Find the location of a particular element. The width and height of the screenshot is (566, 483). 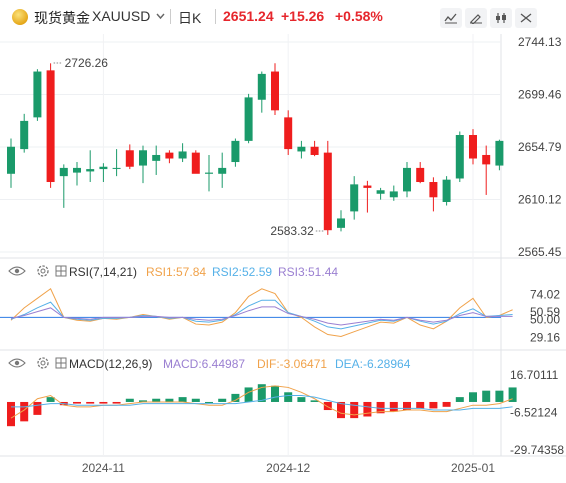

rsi-title: RSI(7,14,21) is located at coordinates (103, 272).